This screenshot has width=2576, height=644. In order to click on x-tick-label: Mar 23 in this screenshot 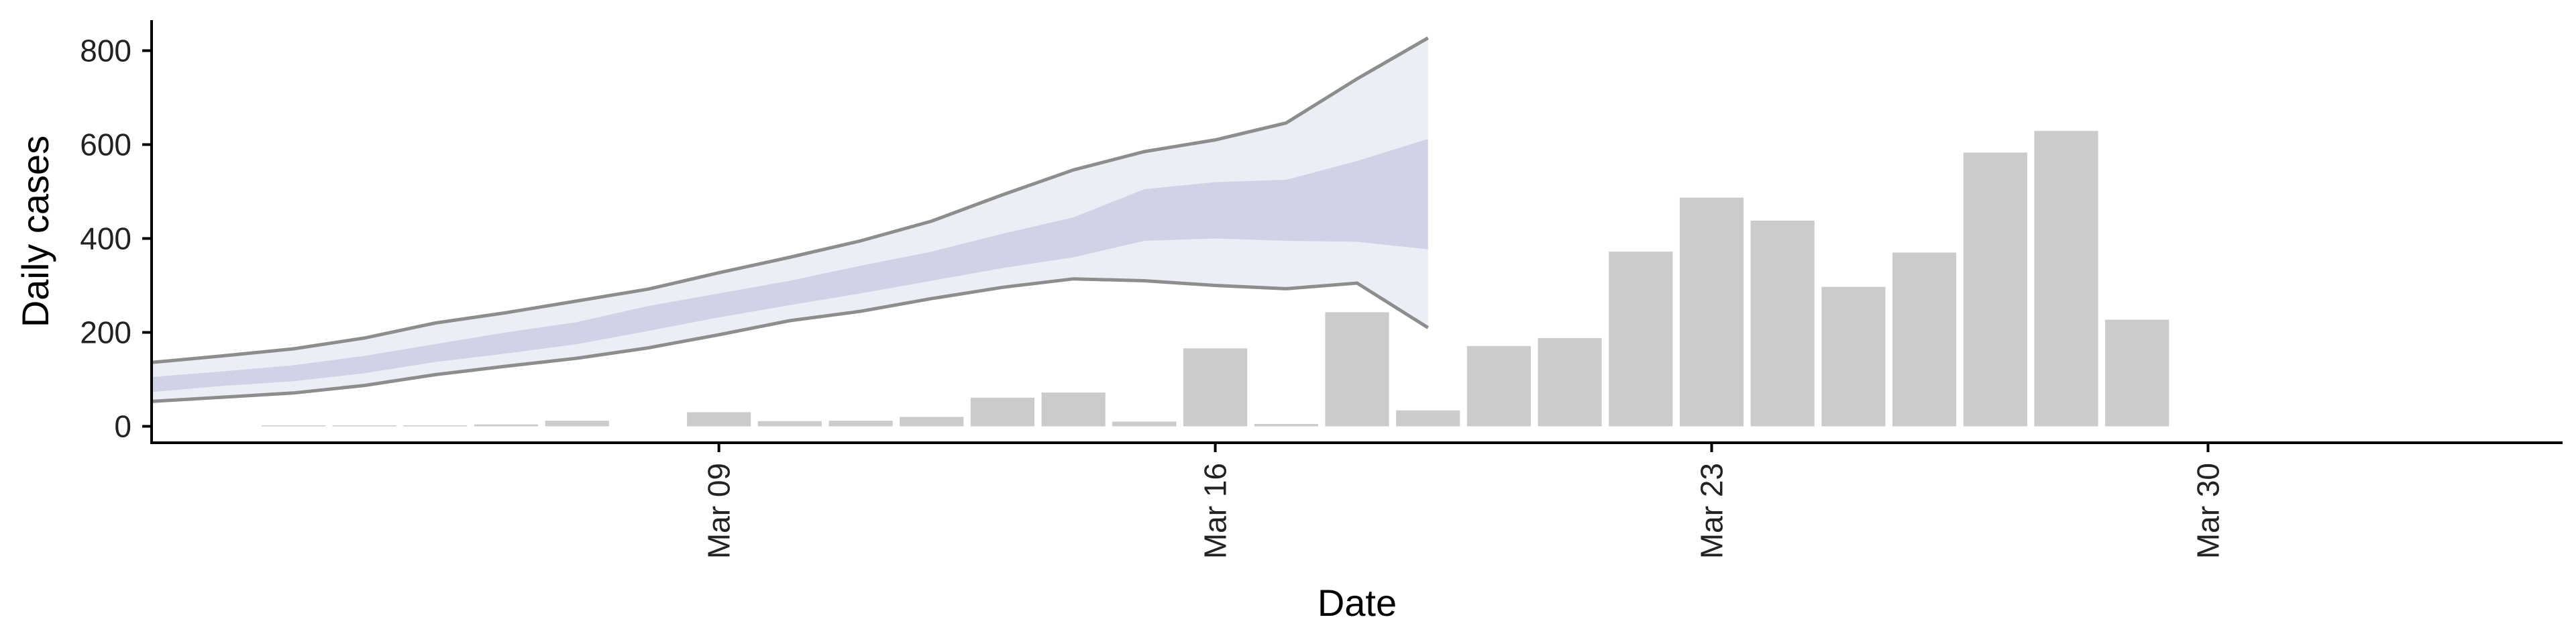, I will do `click(1712, 511)`.